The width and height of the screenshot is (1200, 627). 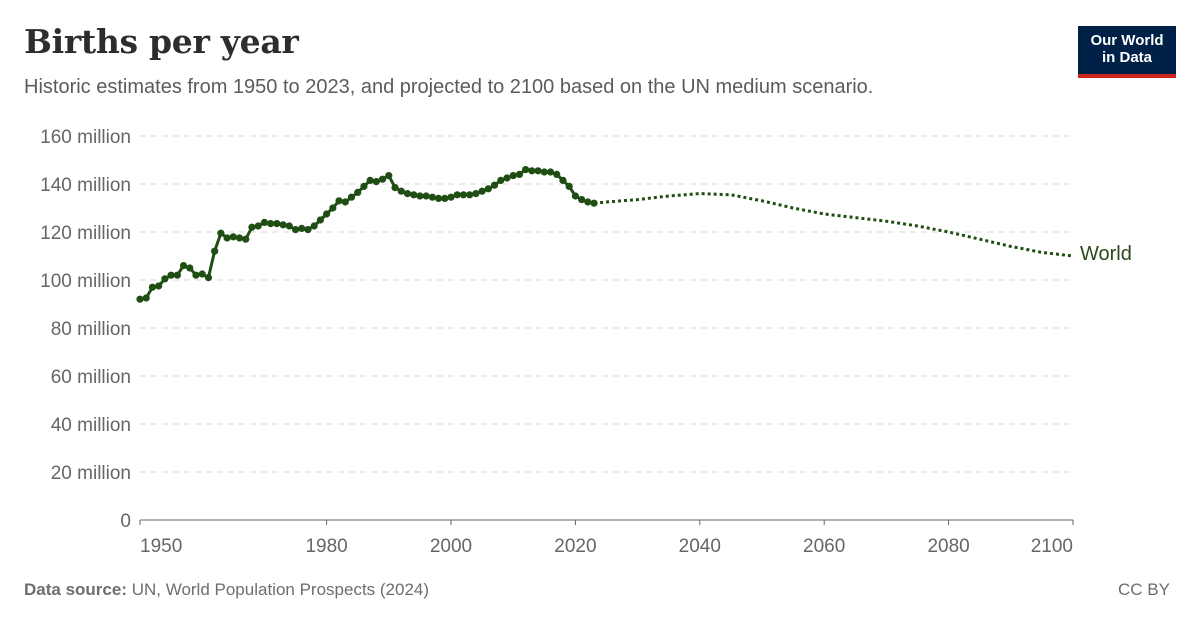 I want to click on owid-logo: Our World in Data, so click(x=1127, y=52).